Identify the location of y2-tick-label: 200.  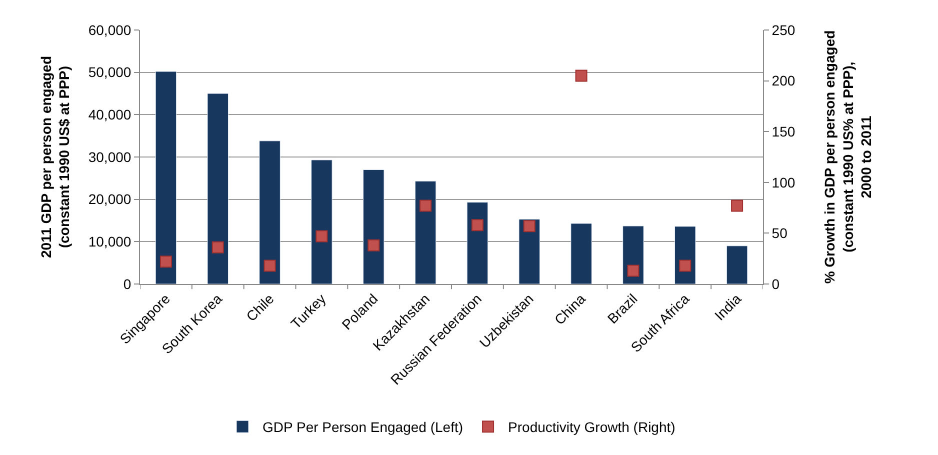
(784, 80).